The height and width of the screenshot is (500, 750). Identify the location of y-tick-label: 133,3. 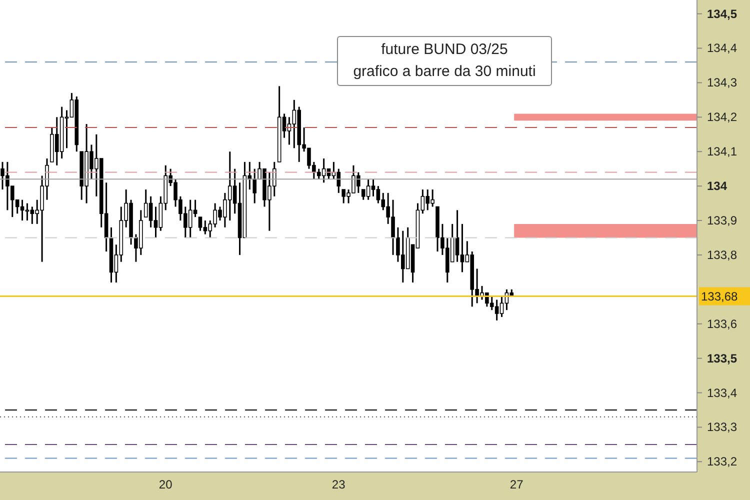
(722, 427).